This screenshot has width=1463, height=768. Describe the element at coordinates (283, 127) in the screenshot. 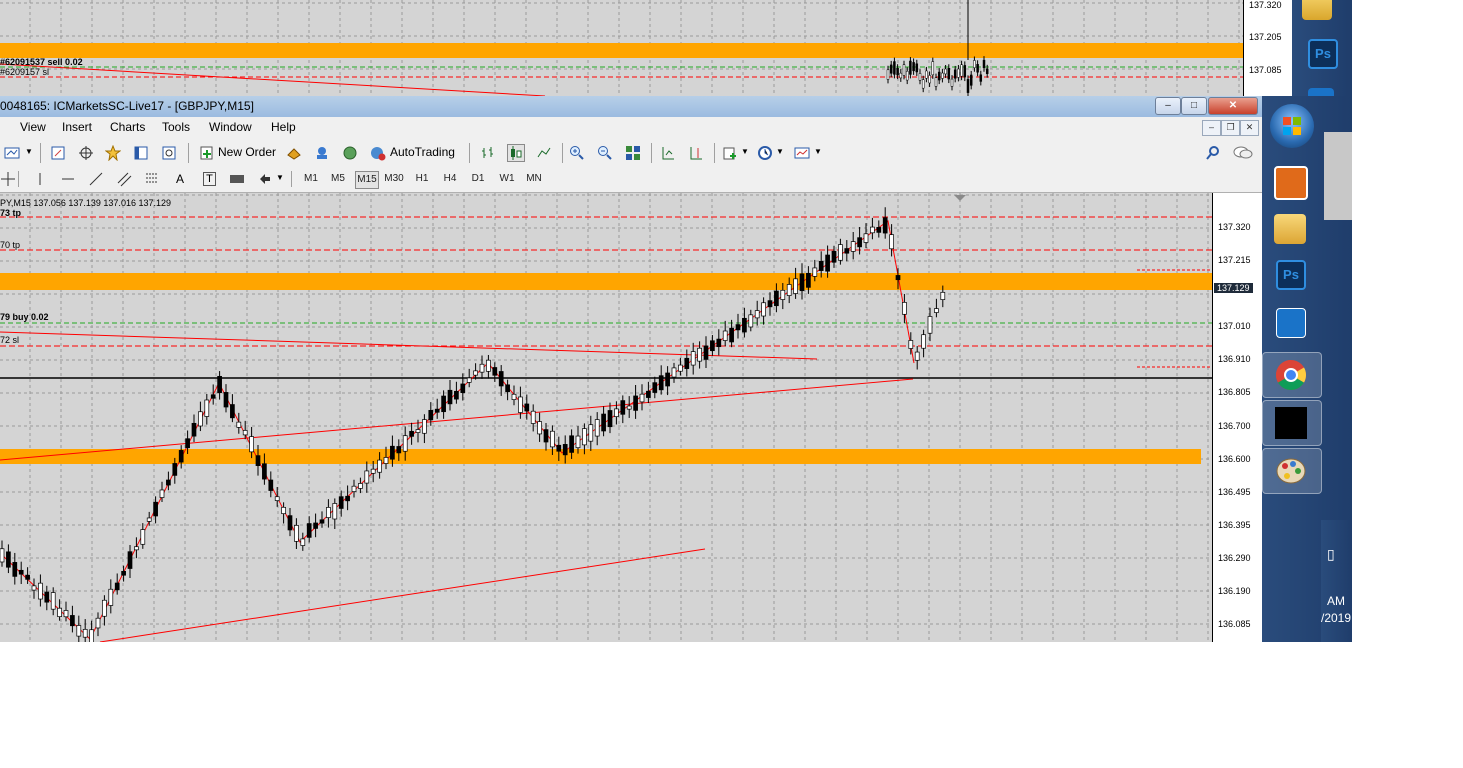

I see `menu-help: Help` at that location.